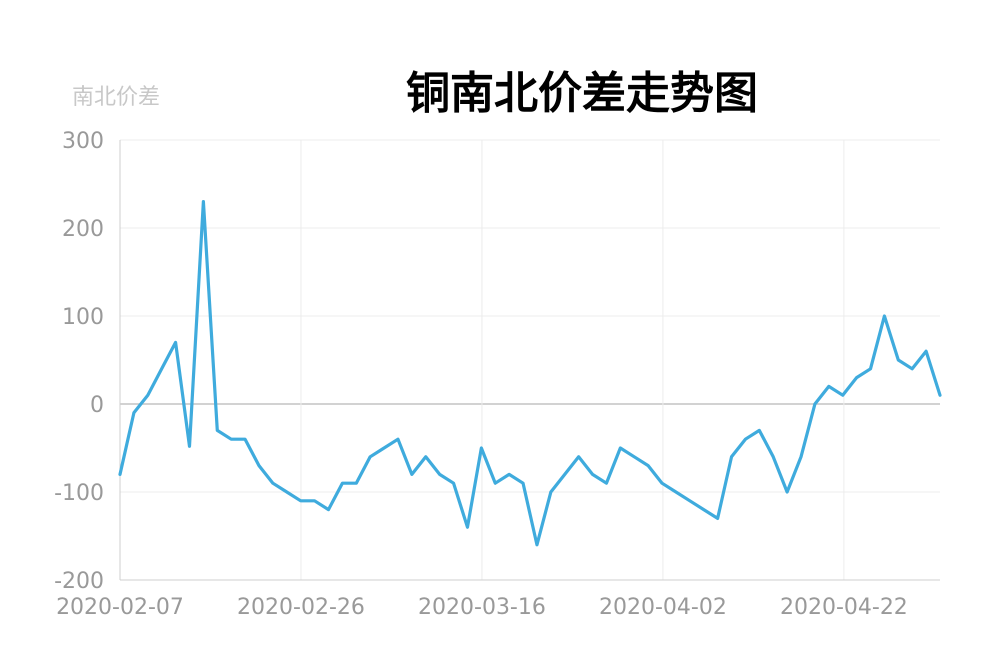 The height and width of the screenshot is (660, 1000). What do you see at coordinates (79, 493) in the screenshot?
I see `y-tick-label: -100` at bounding box center [79, 493].